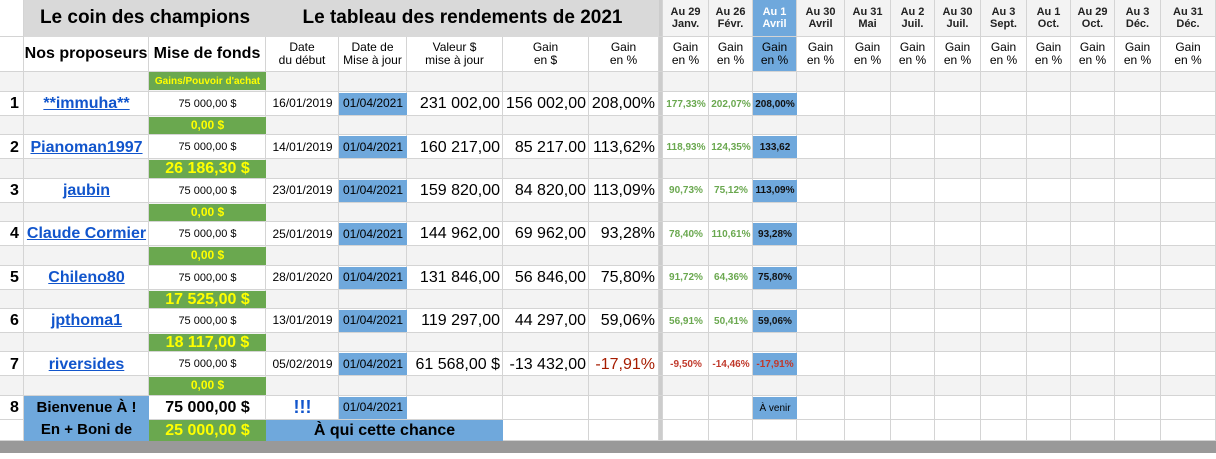 This screenshot has height=459, width=1216. I want to click on gain-pct: 75,80%, so click(627, 277).